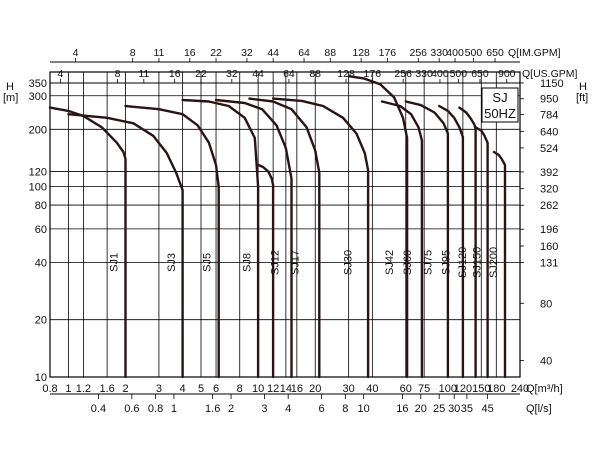 The height and width of the screenshot is (450, 600). I want to click on x-tick-label-im-gpm: 400, so click(455, 53).